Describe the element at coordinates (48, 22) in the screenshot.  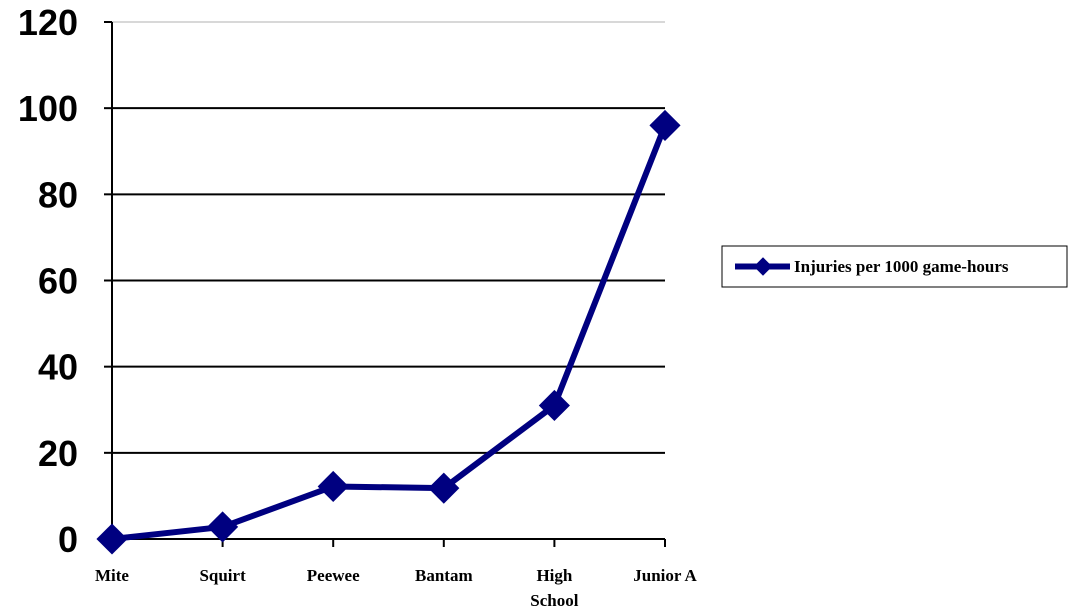
I see `y-tick-label-120: 120` at that location.